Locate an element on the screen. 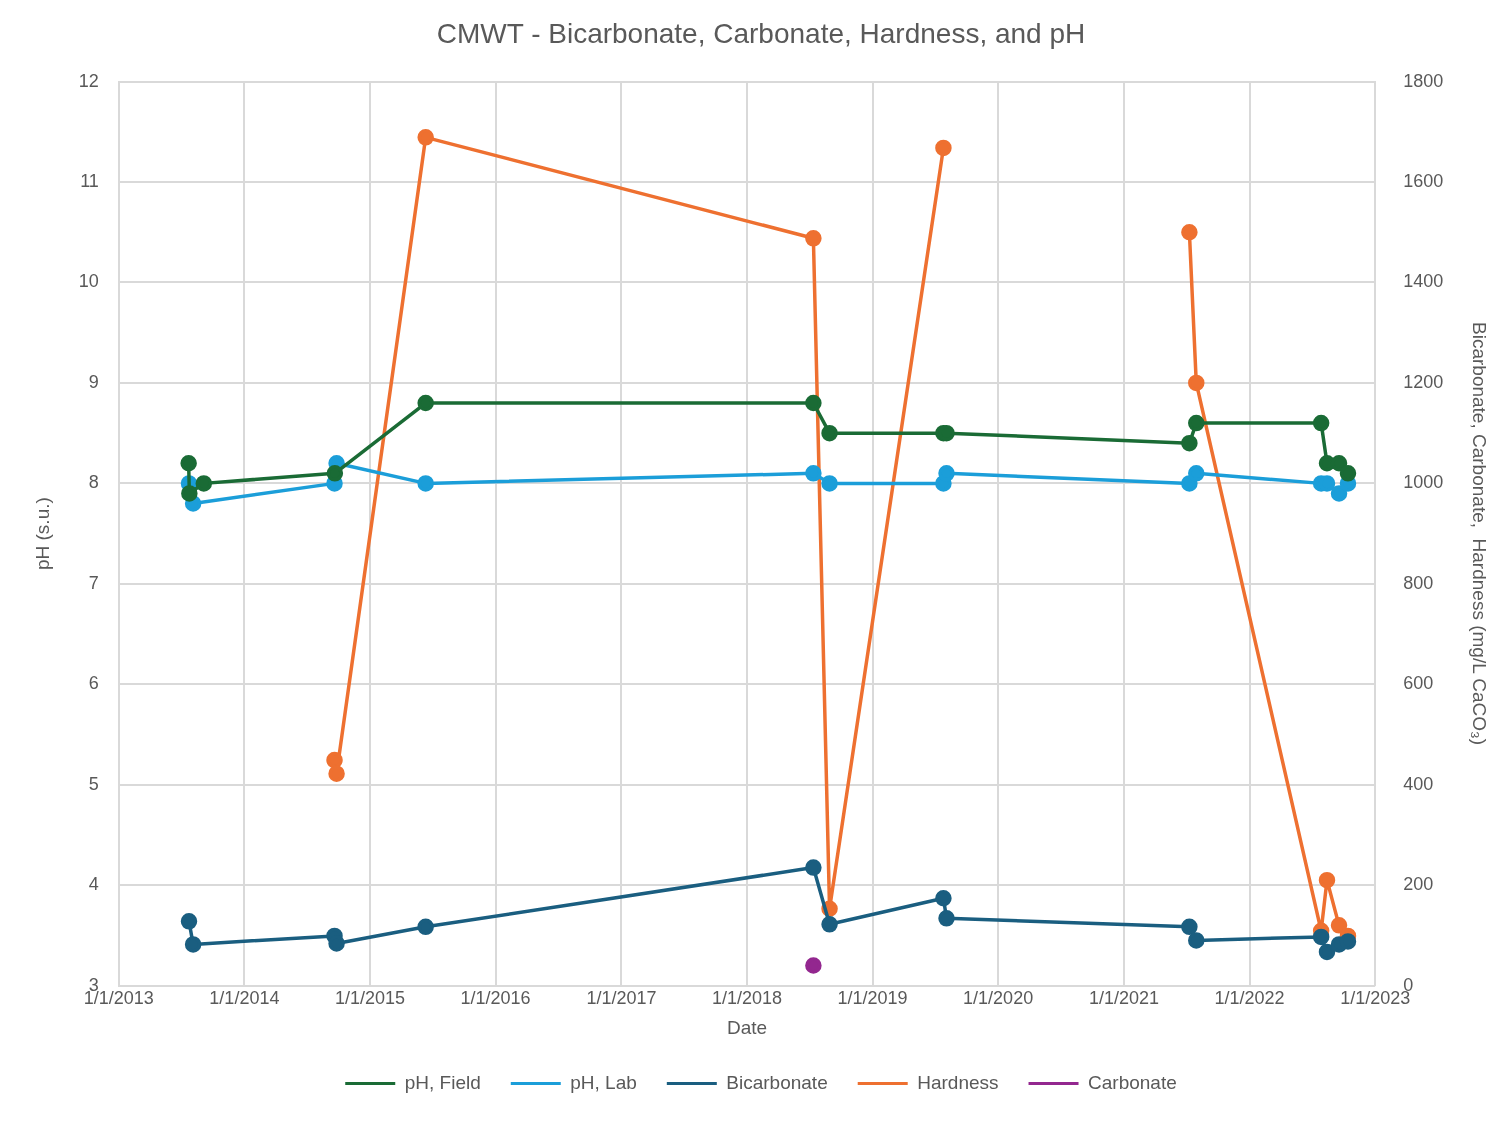 The image size is (1512, 1125). y2-tick-label: 800 is located at coordinates (1418, 582).